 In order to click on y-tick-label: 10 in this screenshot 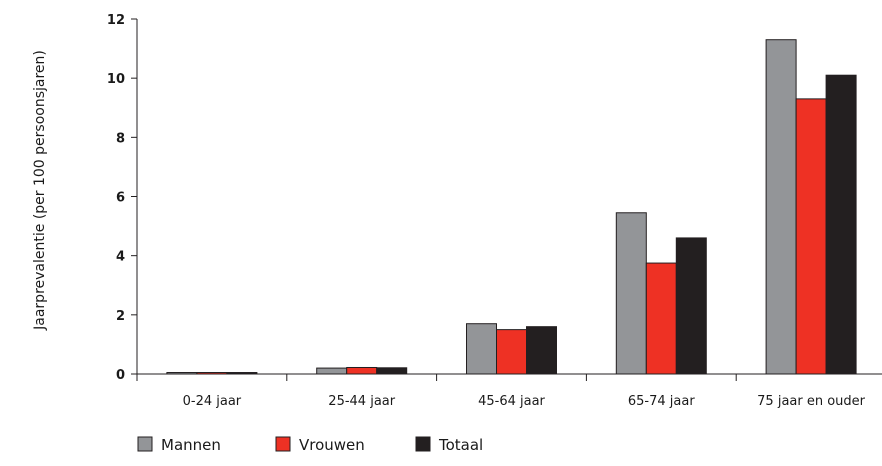, I will do `click(116, 79)`.